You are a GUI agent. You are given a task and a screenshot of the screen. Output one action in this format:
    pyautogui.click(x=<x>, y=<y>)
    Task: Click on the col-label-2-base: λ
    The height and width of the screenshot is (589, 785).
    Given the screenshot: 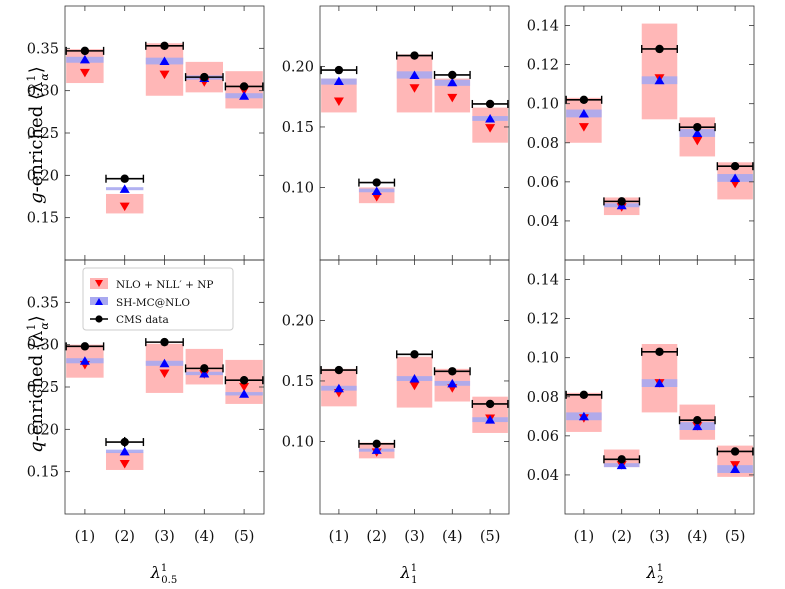 What is the action you would take?
    pyautogui.click(x=651, y=572)
    